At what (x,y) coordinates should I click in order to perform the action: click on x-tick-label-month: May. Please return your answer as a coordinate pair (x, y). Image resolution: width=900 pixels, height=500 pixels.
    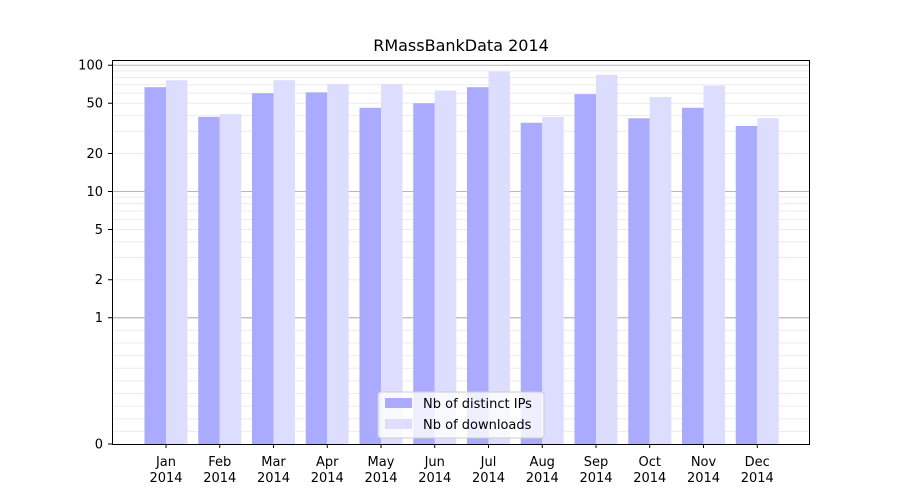
    Looking at the image, I should click on (381, 462).